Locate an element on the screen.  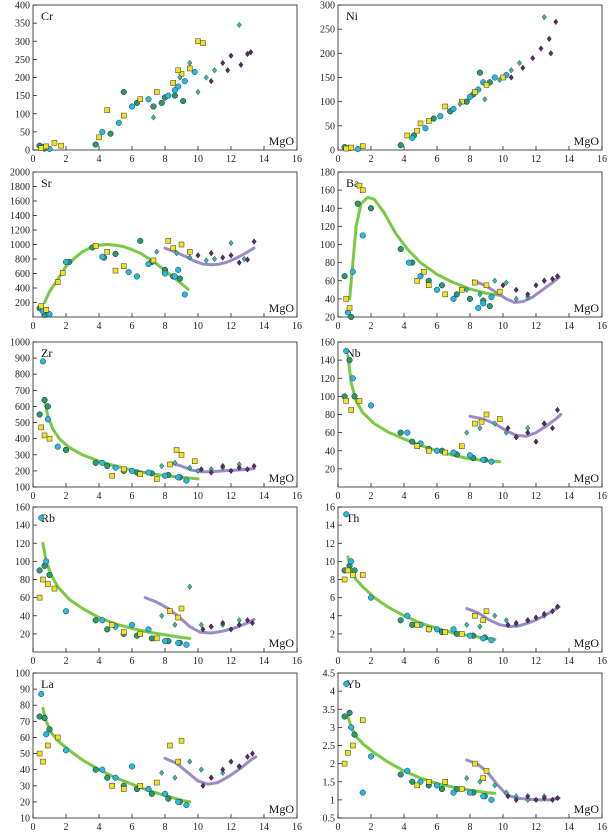
y-tick-label: 30 is located at coordinates (25, 786).